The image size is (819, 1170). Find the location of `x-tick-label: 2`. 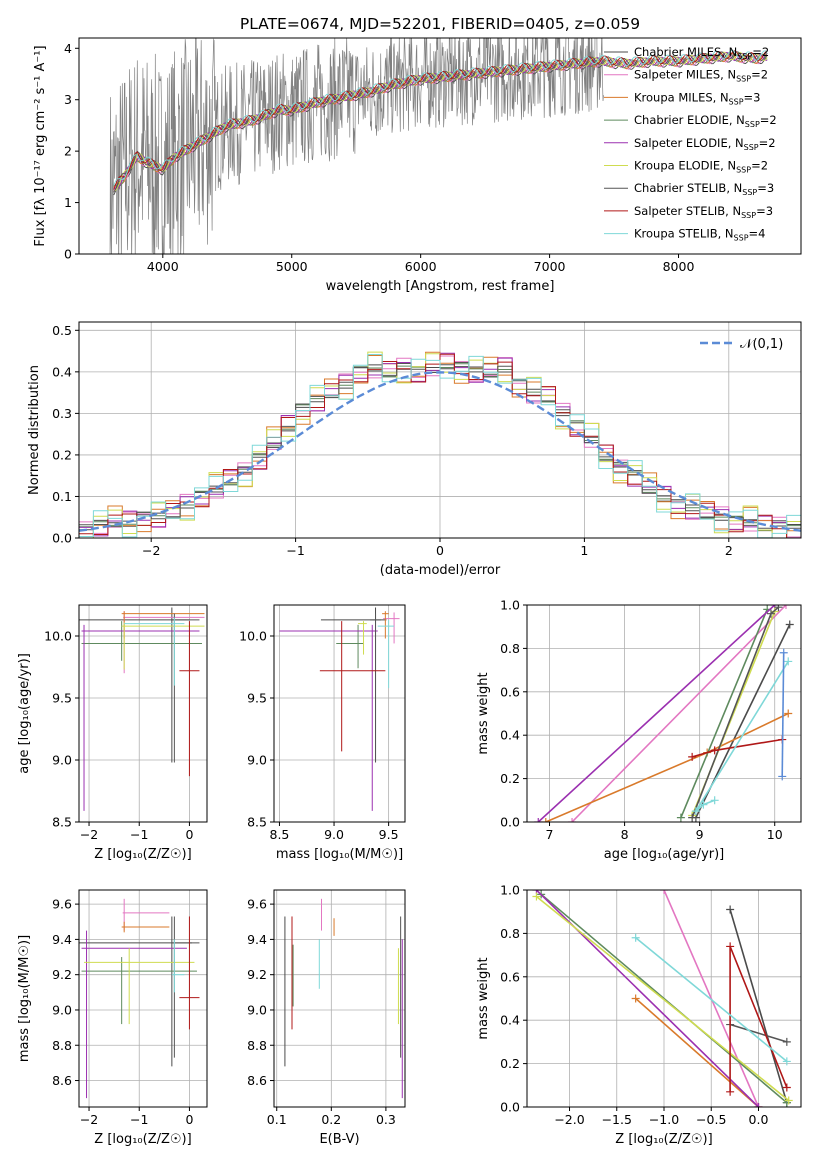

x-tick-label: 2 is located at coordinates (729, 550).